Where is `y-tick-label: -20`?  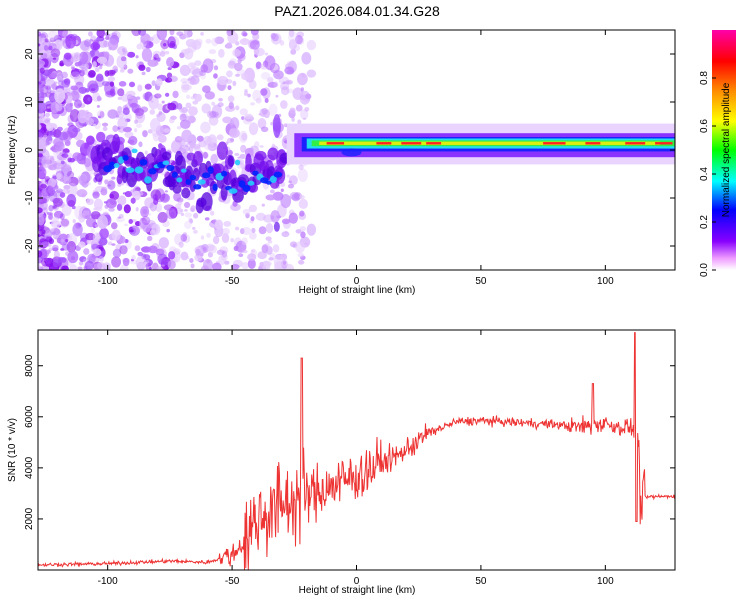 y-tick-label: -20 is located at coordinates (29, 245).